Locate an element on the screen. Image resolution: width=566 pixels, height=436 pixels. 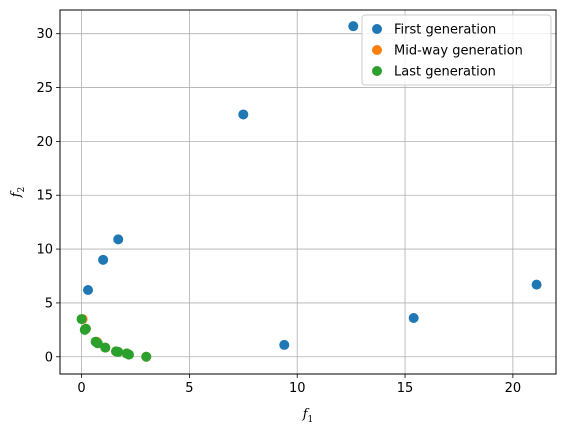
legend-label-series-0: First generation is located at coordinates (445, 30).